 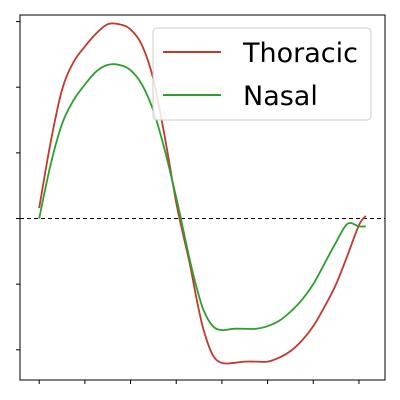 What do you see at coordinates (280, 96) in the screenshot?
I see `legend-label-nasal: Nasal` at bounding box center [280, 96].